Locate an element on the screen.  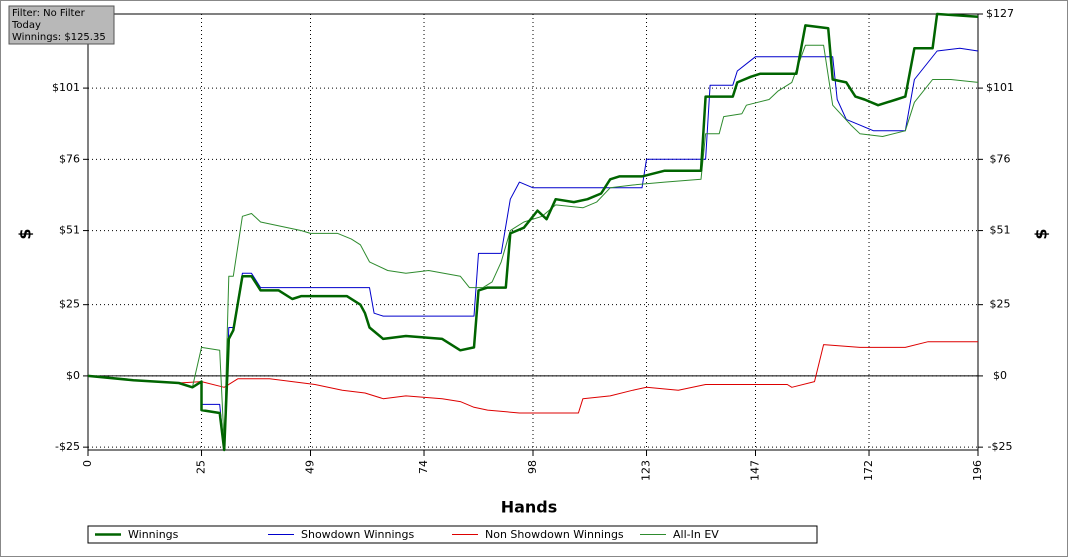
y2-tick-label: $101 is located at coordinates (1000, 87).